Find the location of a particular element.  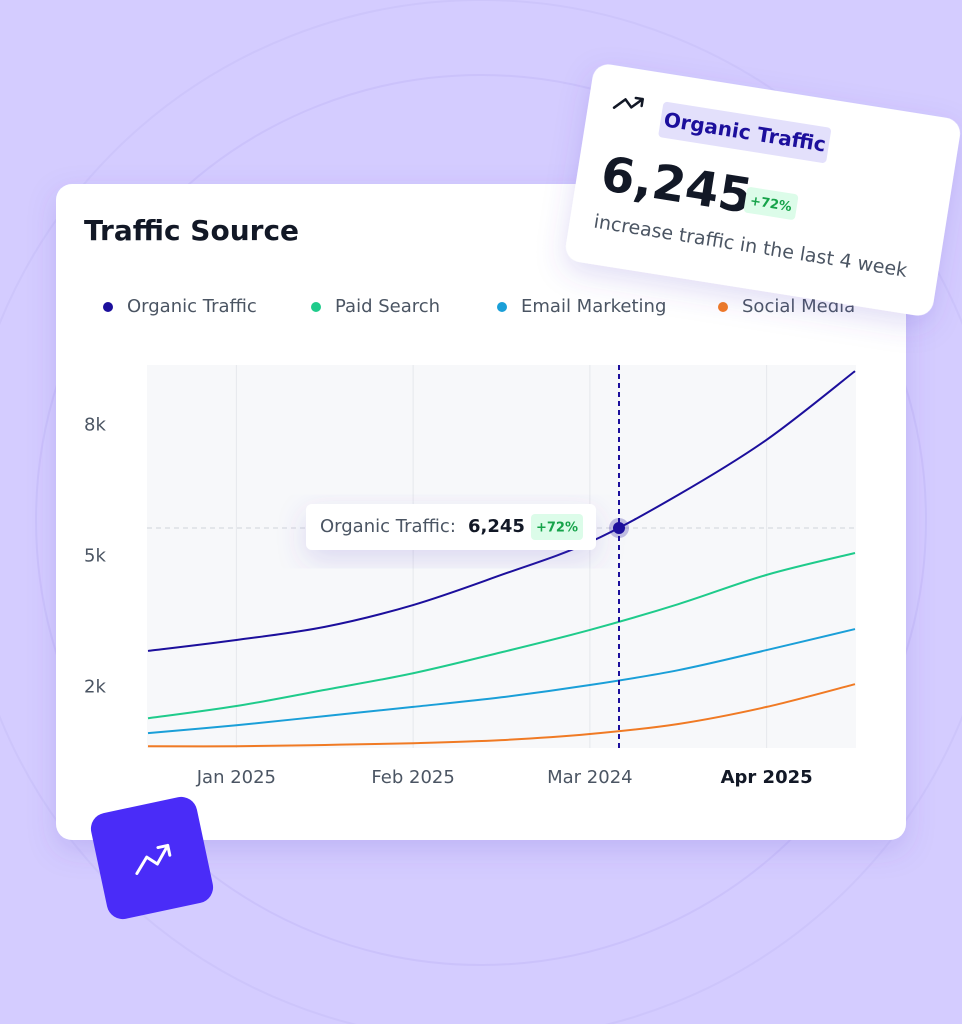

y-tick-label: 8k is located at coordinates (95, 424).